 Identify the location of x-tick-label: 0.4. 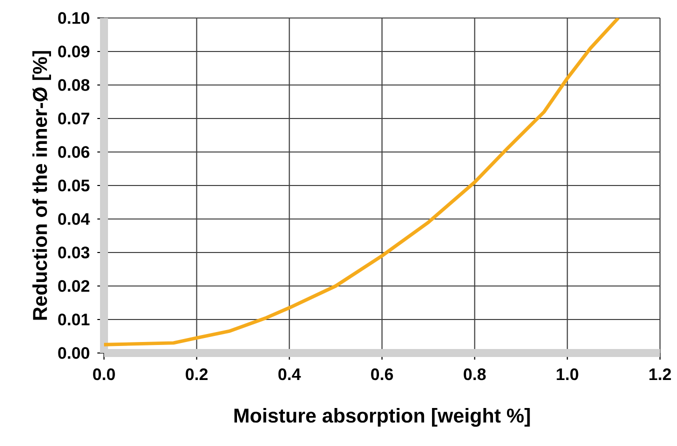
(289, 374).